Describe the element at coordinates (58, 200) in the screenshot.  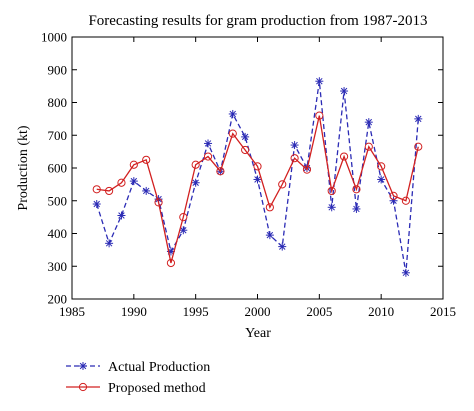
I see `y-tick-label: 500` at that location.